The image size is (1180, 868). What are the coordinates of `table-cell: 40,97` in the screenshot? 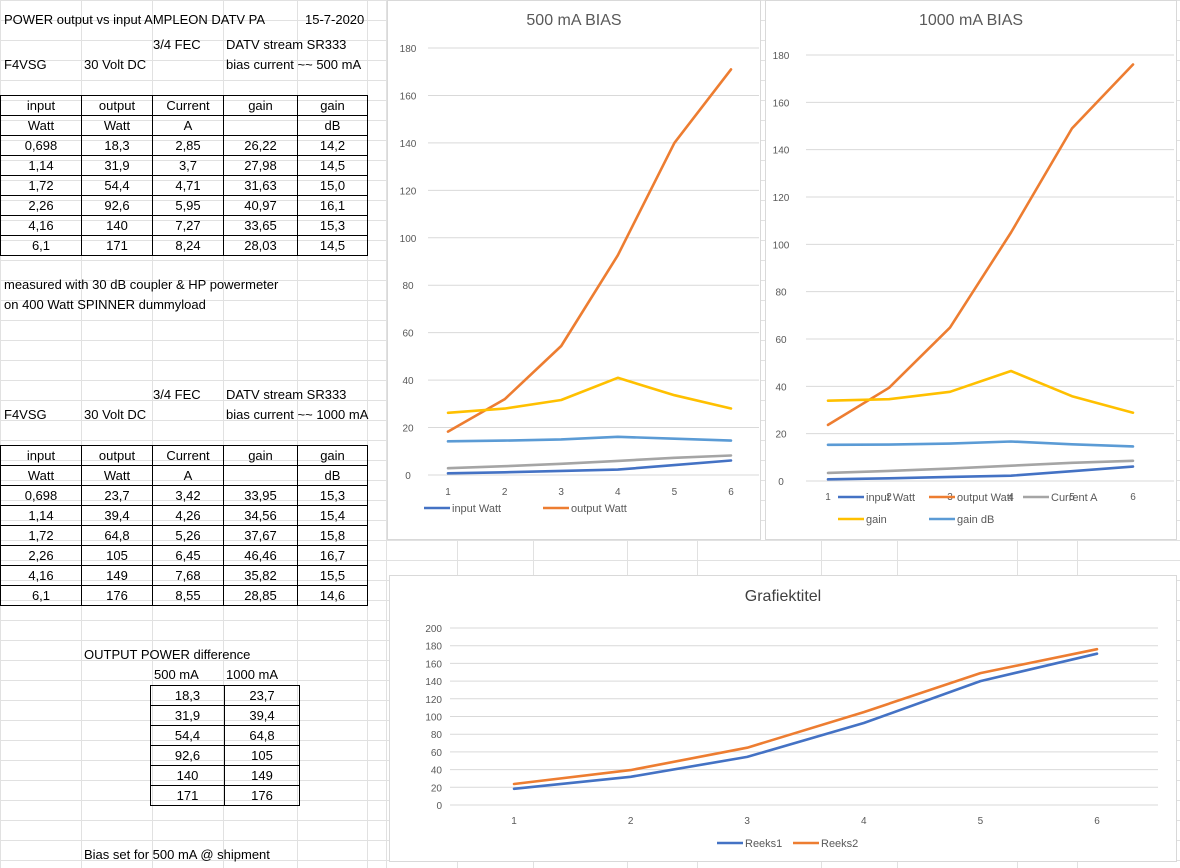 It's located at (260, 205).